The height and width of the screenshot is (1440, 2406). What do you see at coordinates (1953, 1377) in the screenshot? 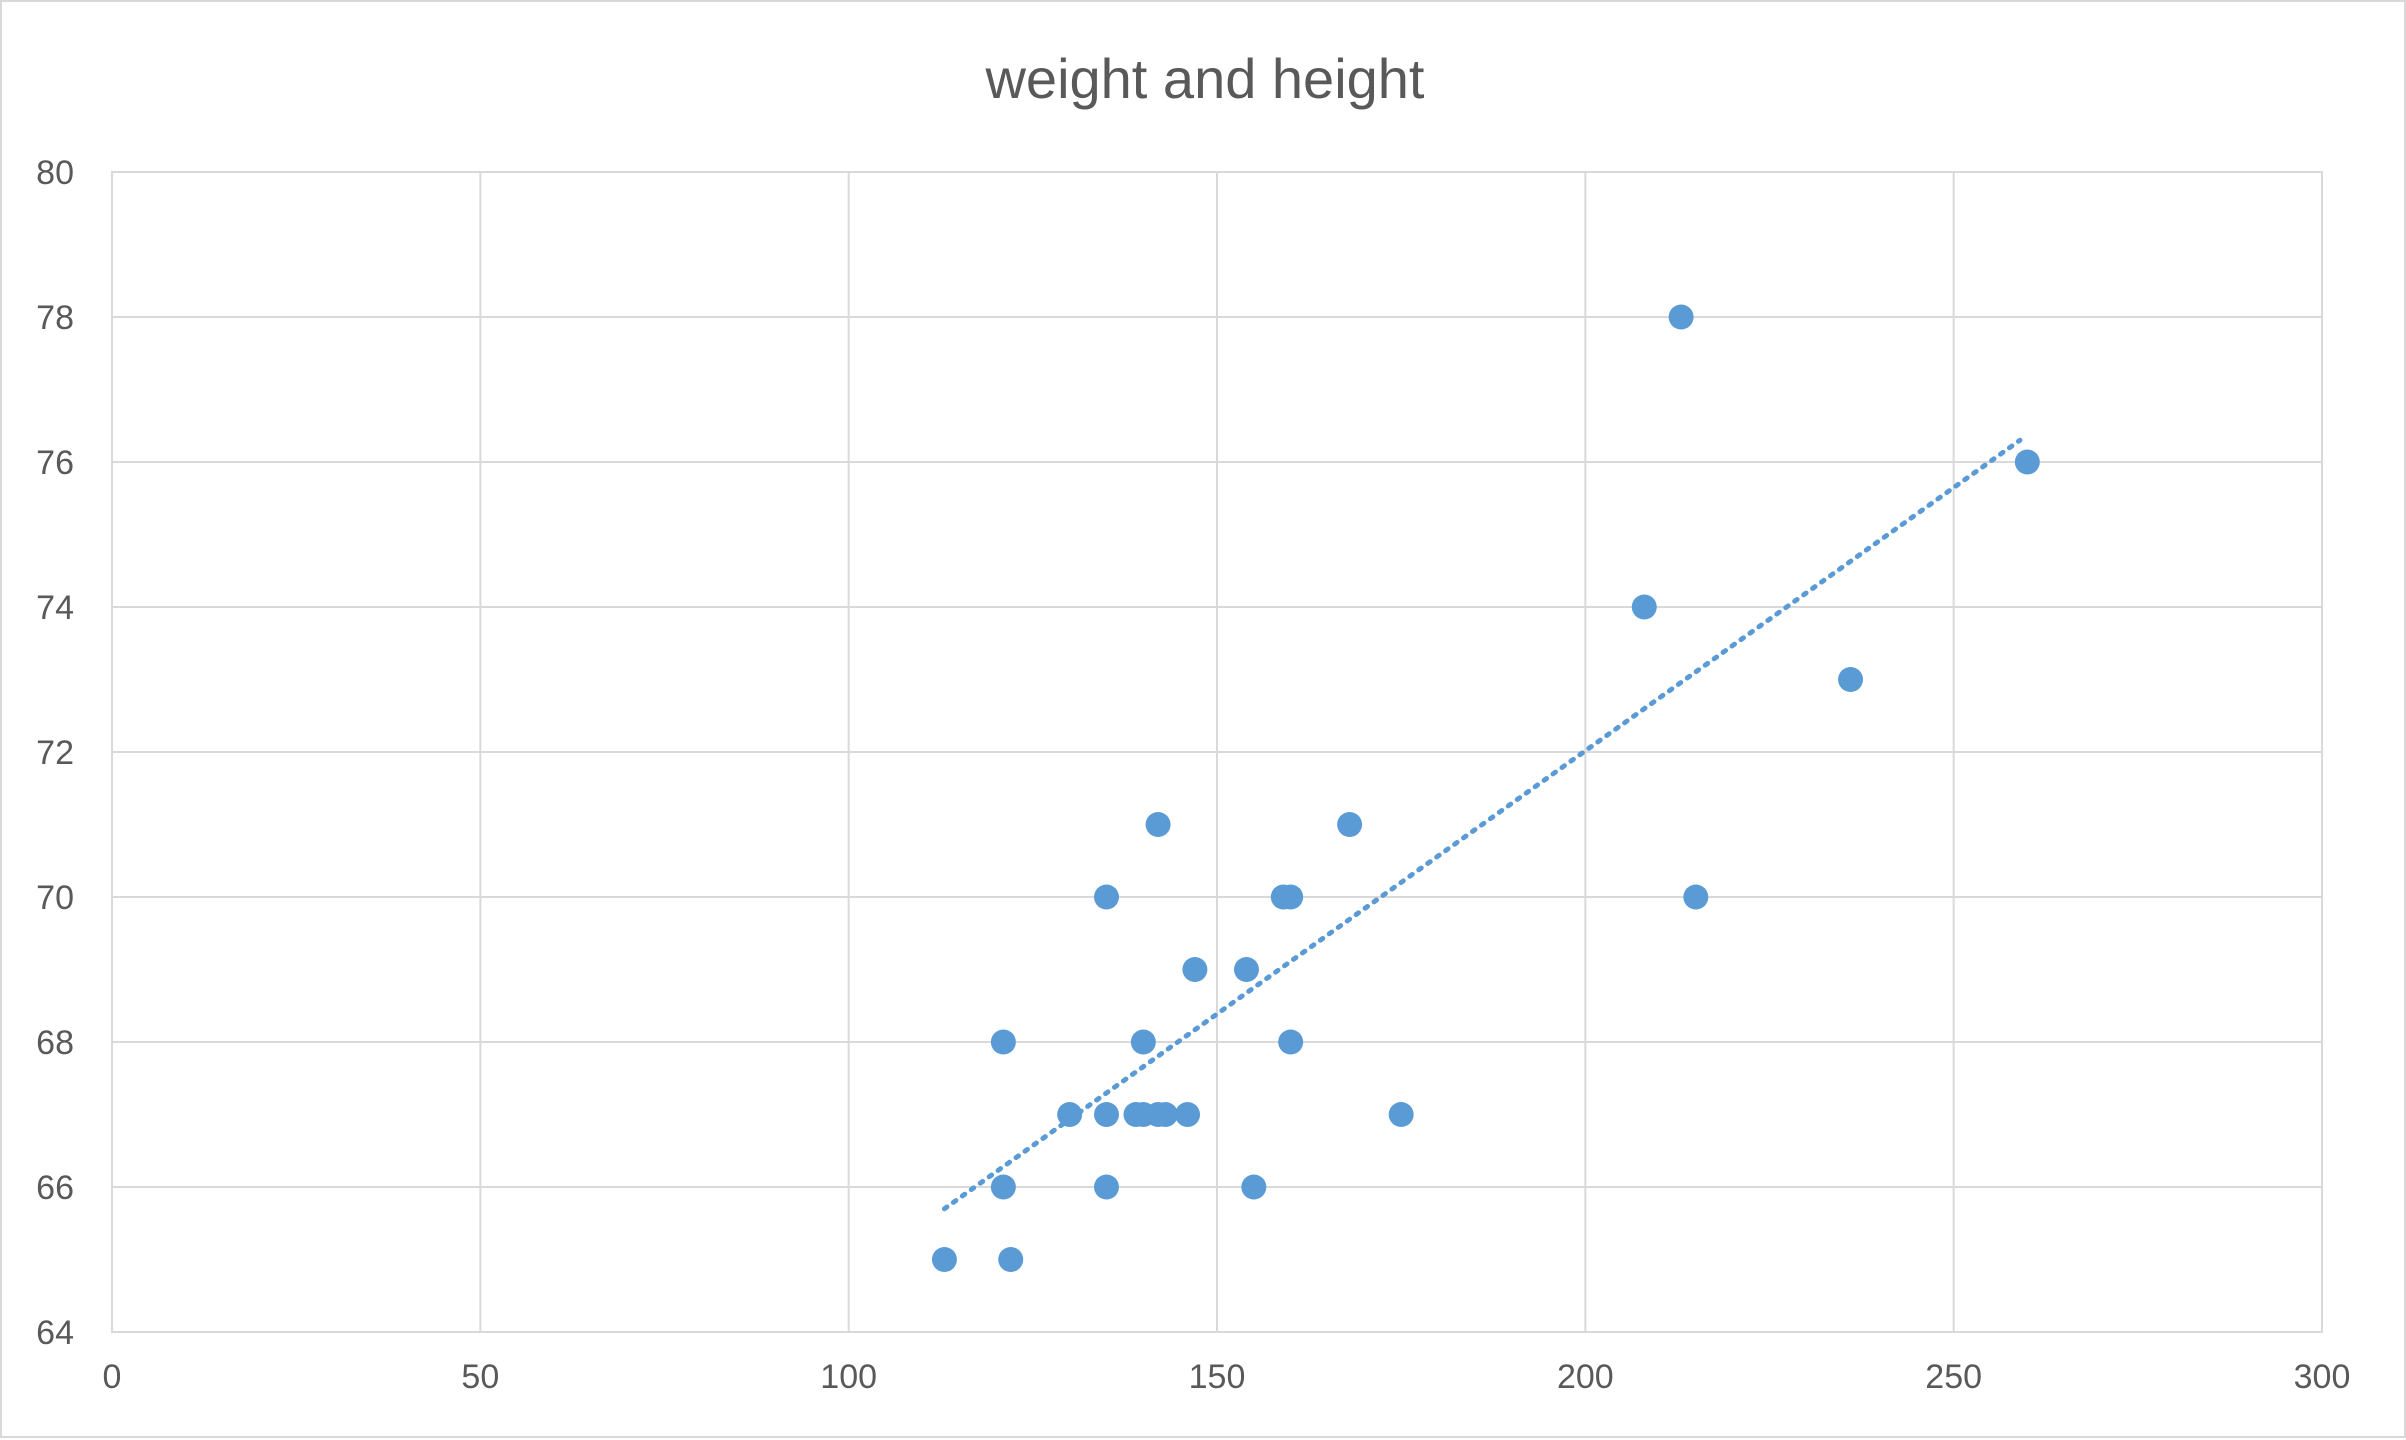
I see `x-tick-label: 250` at bounding box center [1953, 1377].